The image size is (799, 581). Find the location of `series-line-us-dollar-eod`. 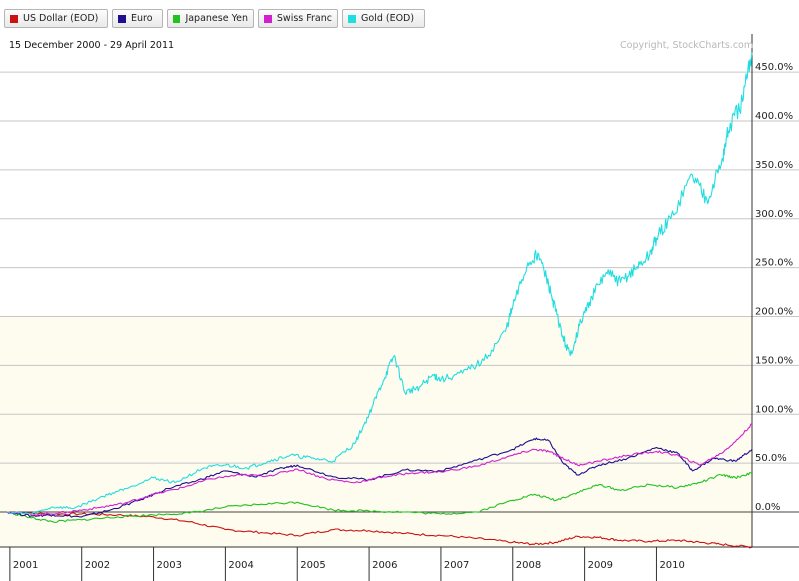

series-line-us-dollar-eod is located at coordinates (379, 530).